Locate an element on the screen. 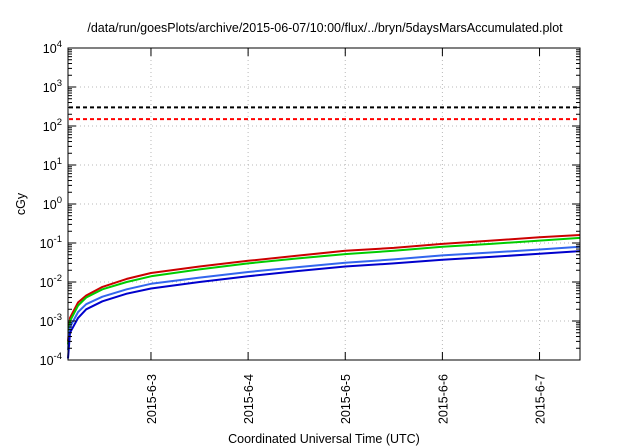 The image size is (640, 448). x-tick-label: 2015-6-3 is located at coordinates (152, 399).